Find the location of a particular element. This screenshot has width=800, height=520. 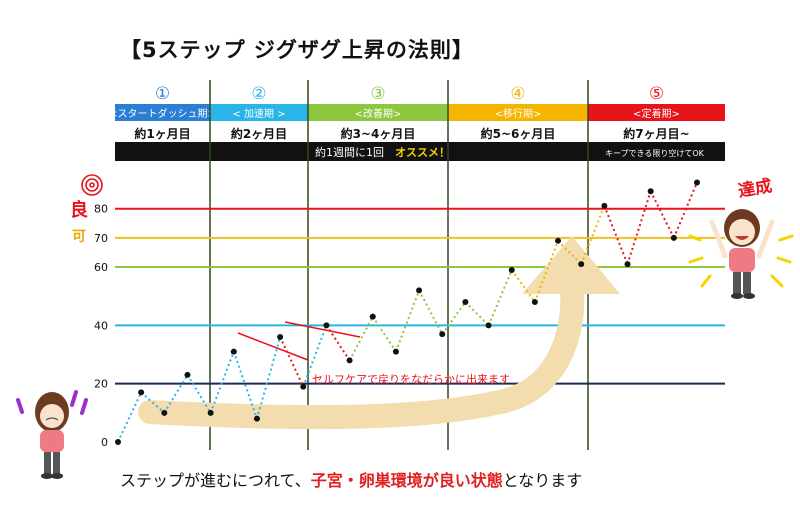

swirl-icon is located at coordinates (92, 185).